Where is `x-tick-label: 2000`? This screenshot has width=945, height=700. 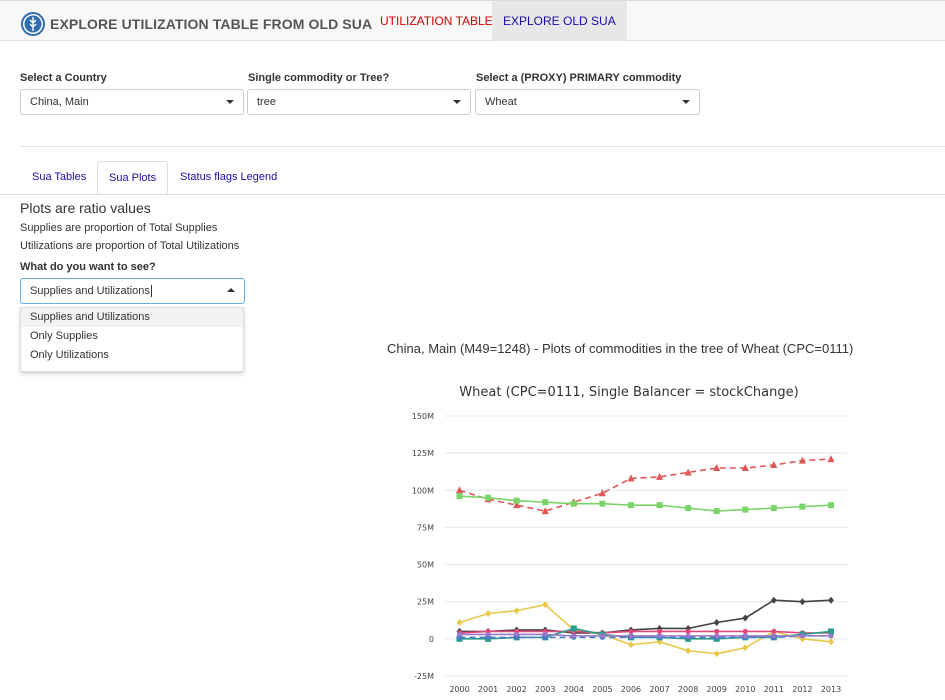
x-tick-label: 2000 is located at coordinates (459, 689).